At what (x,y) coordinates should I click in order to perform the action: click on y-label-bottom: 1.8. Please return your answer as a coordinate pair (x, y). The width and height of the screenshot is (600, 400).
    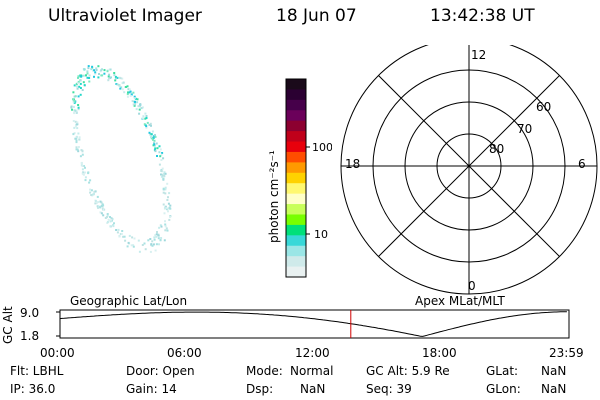
    Looking at the image, I should click on (29, 336).